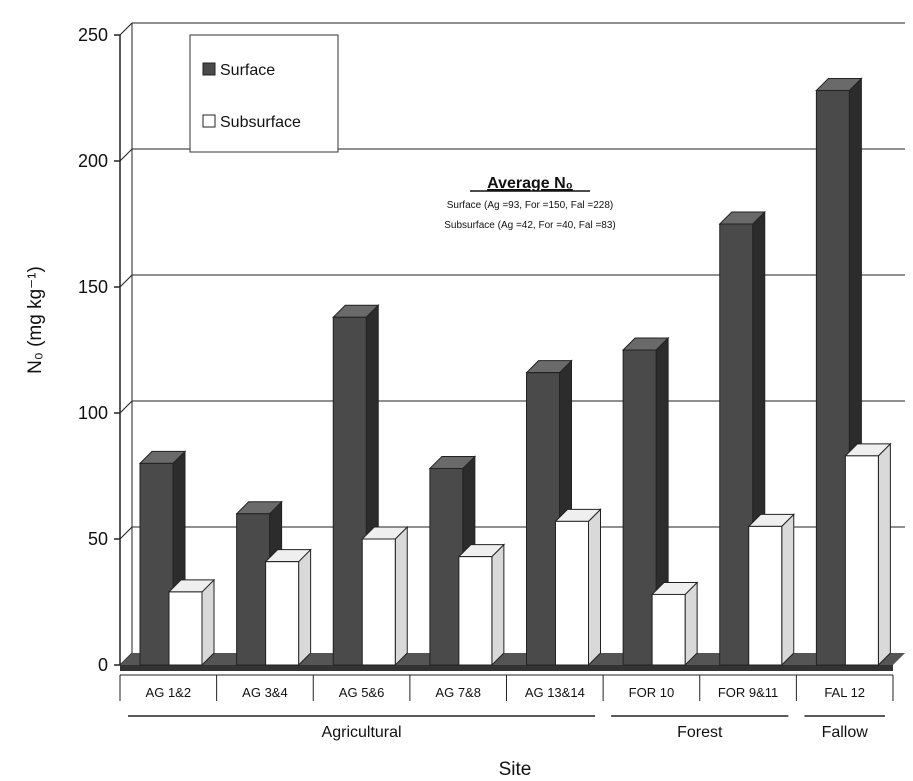  What do you see at coordinates (512, 659) in the screenshot?
I see `floor-top` at bounding box center [512, 659].